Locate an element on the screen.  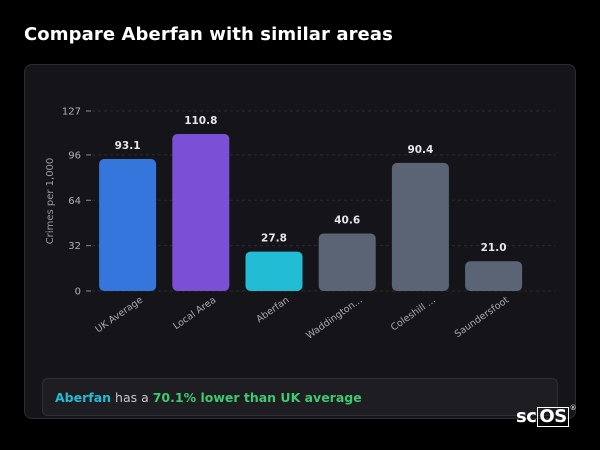
brand-prefix: sc is located at coordinates (526, 416).